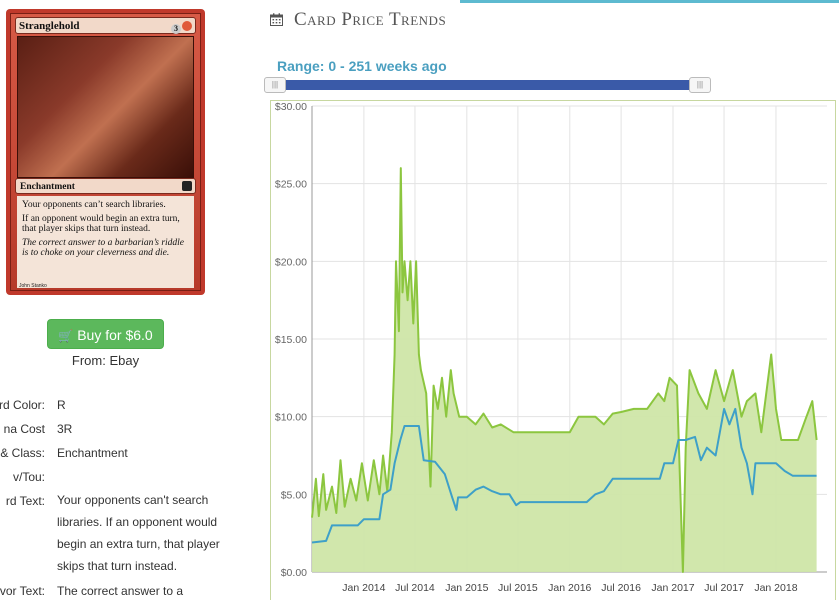 The image size is (839, 602). I want to click on card-artwork, so click(105, 107).